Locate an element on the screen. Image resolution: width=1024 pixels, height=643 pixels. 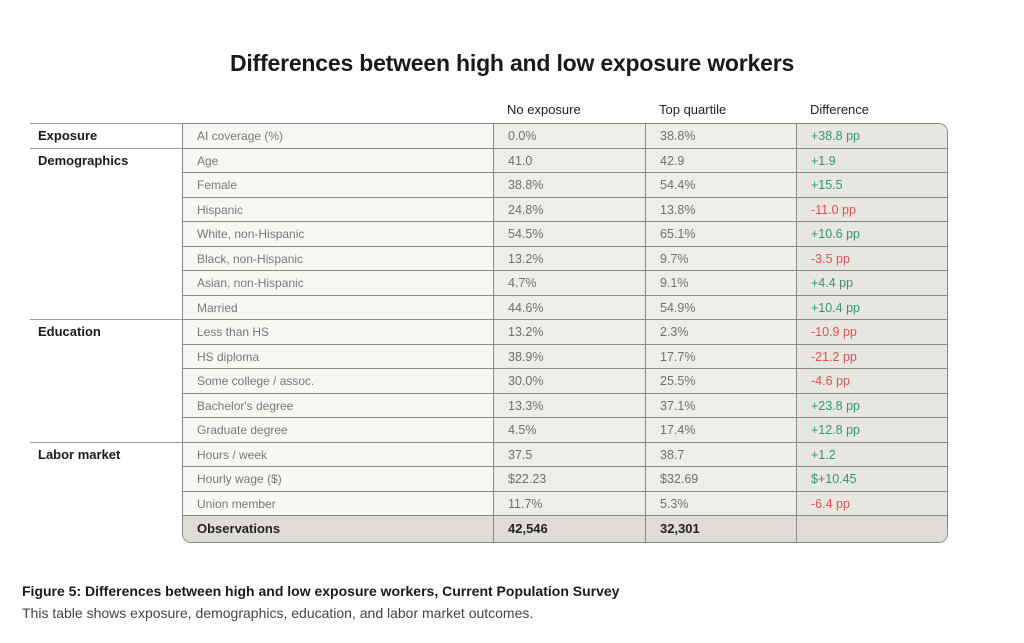
row-label: Married is located at coordinates (338, 307).